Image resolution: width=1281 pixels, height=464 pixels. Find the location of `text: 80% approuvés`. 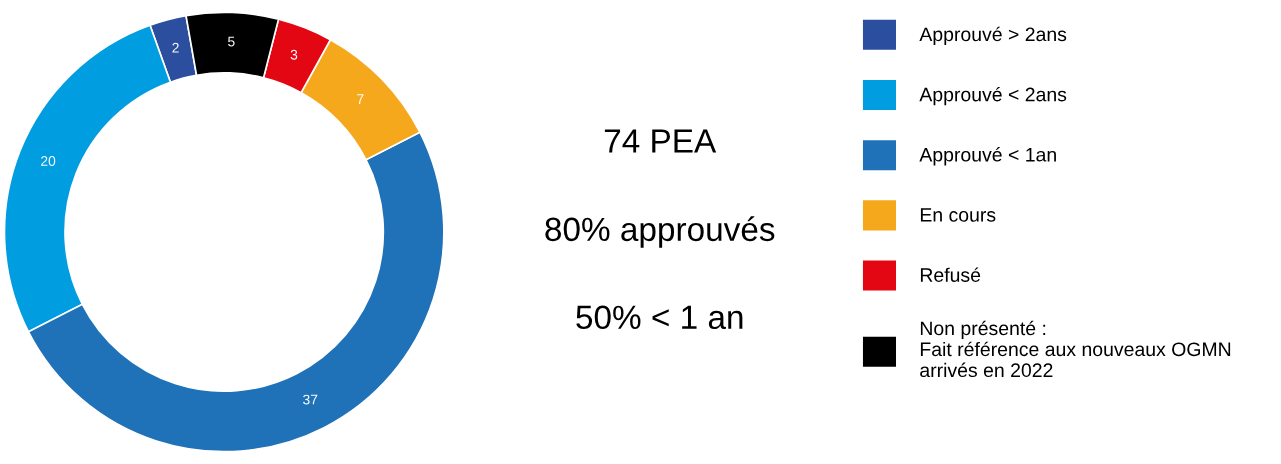

text: 80% approuvés is located at coordinates (660, 232).